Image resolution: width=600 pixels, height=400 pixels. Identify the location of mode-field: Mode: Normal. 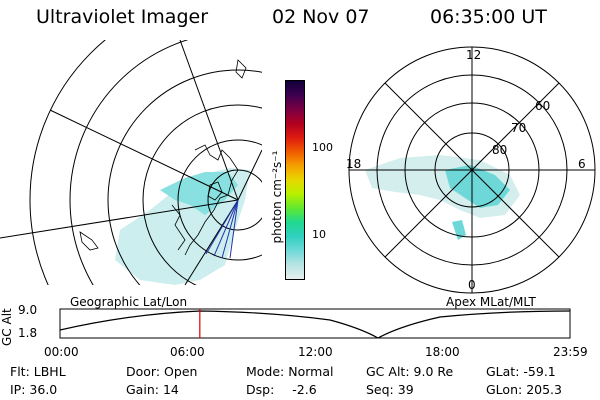
(290, 371).